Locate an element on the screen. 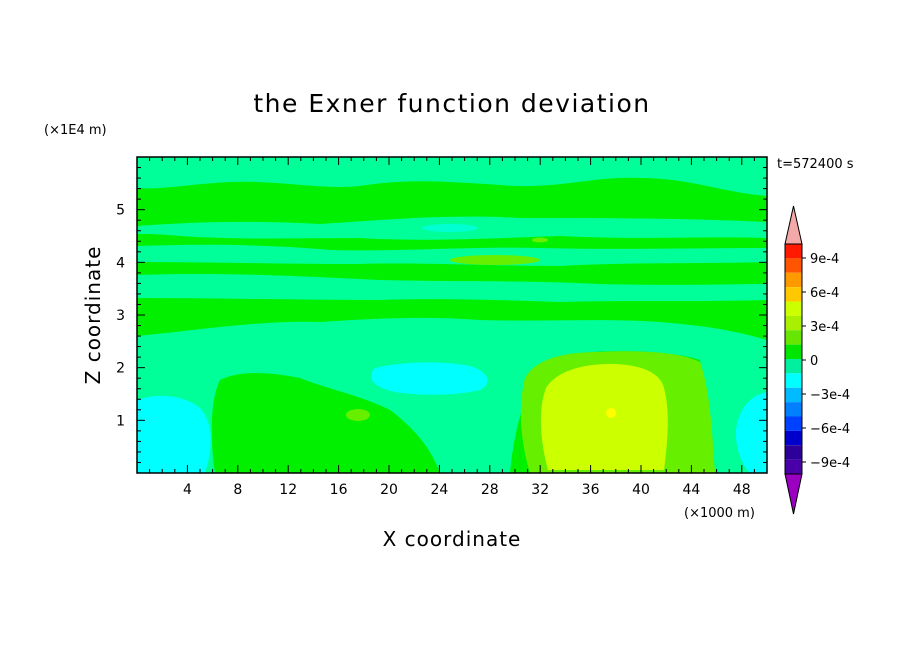  chart-title: the Exner function deviation is located at coordinates (451, 103).